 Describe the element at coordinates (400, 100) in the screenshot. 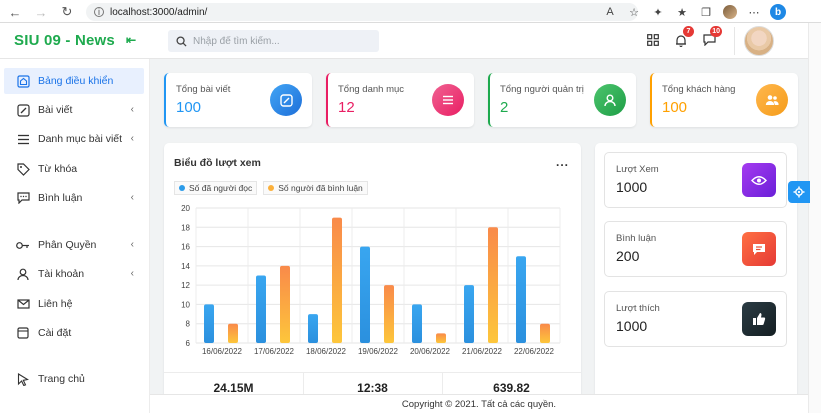

I see `stat-card-categories: Tổng danh mục 12` at that location.